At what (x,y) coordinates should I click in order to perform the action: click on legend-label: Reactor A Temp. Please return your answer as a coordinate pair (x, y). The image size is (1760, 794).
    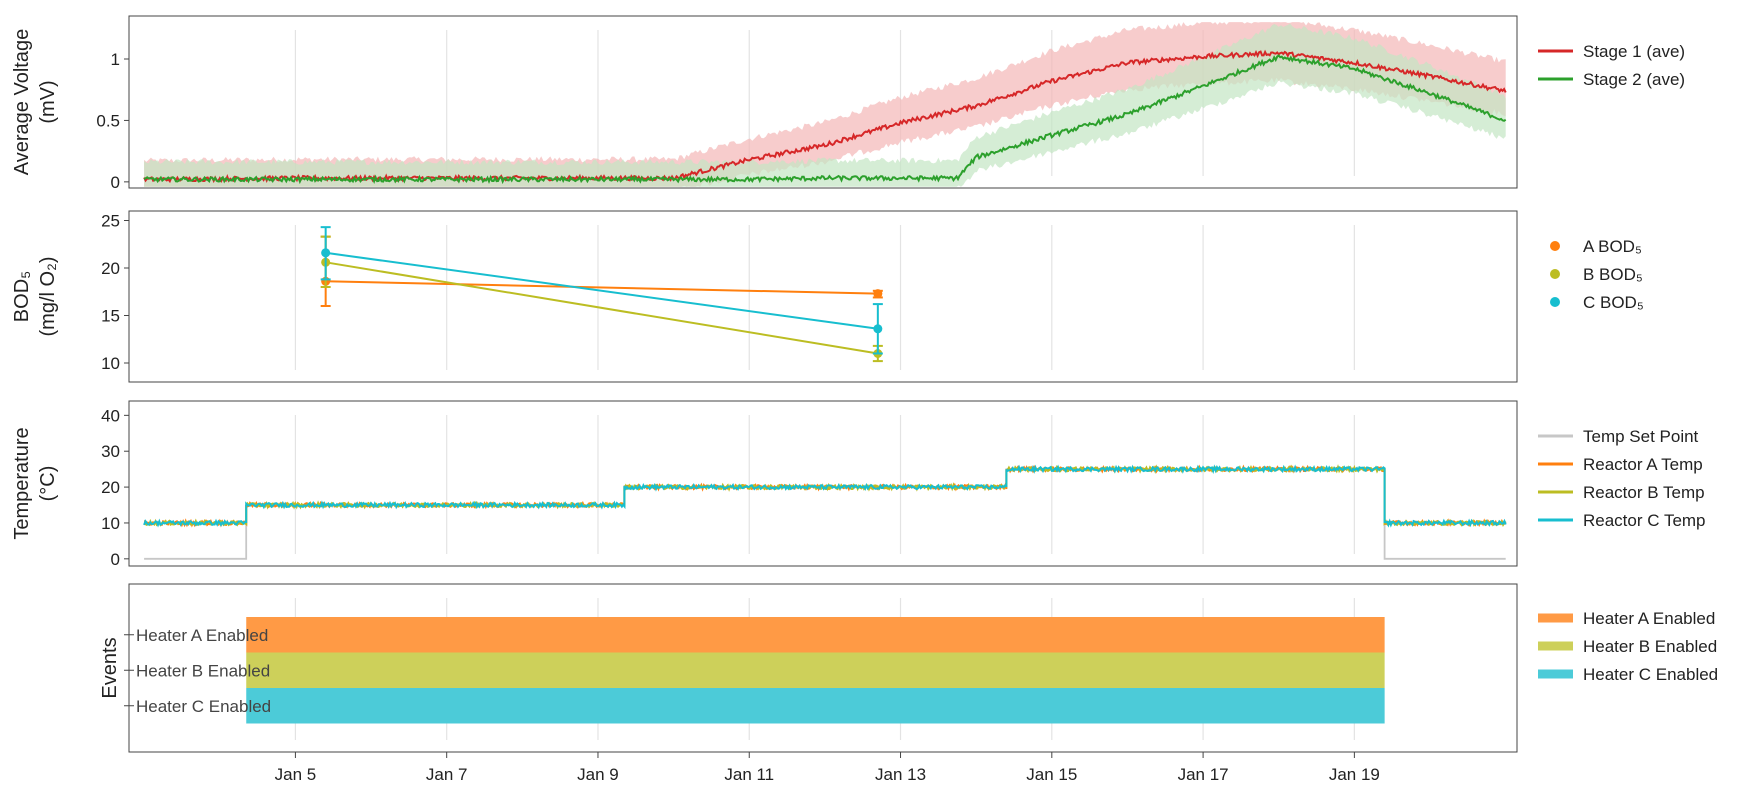
    Looking at the image, I should click on (1643, 464).